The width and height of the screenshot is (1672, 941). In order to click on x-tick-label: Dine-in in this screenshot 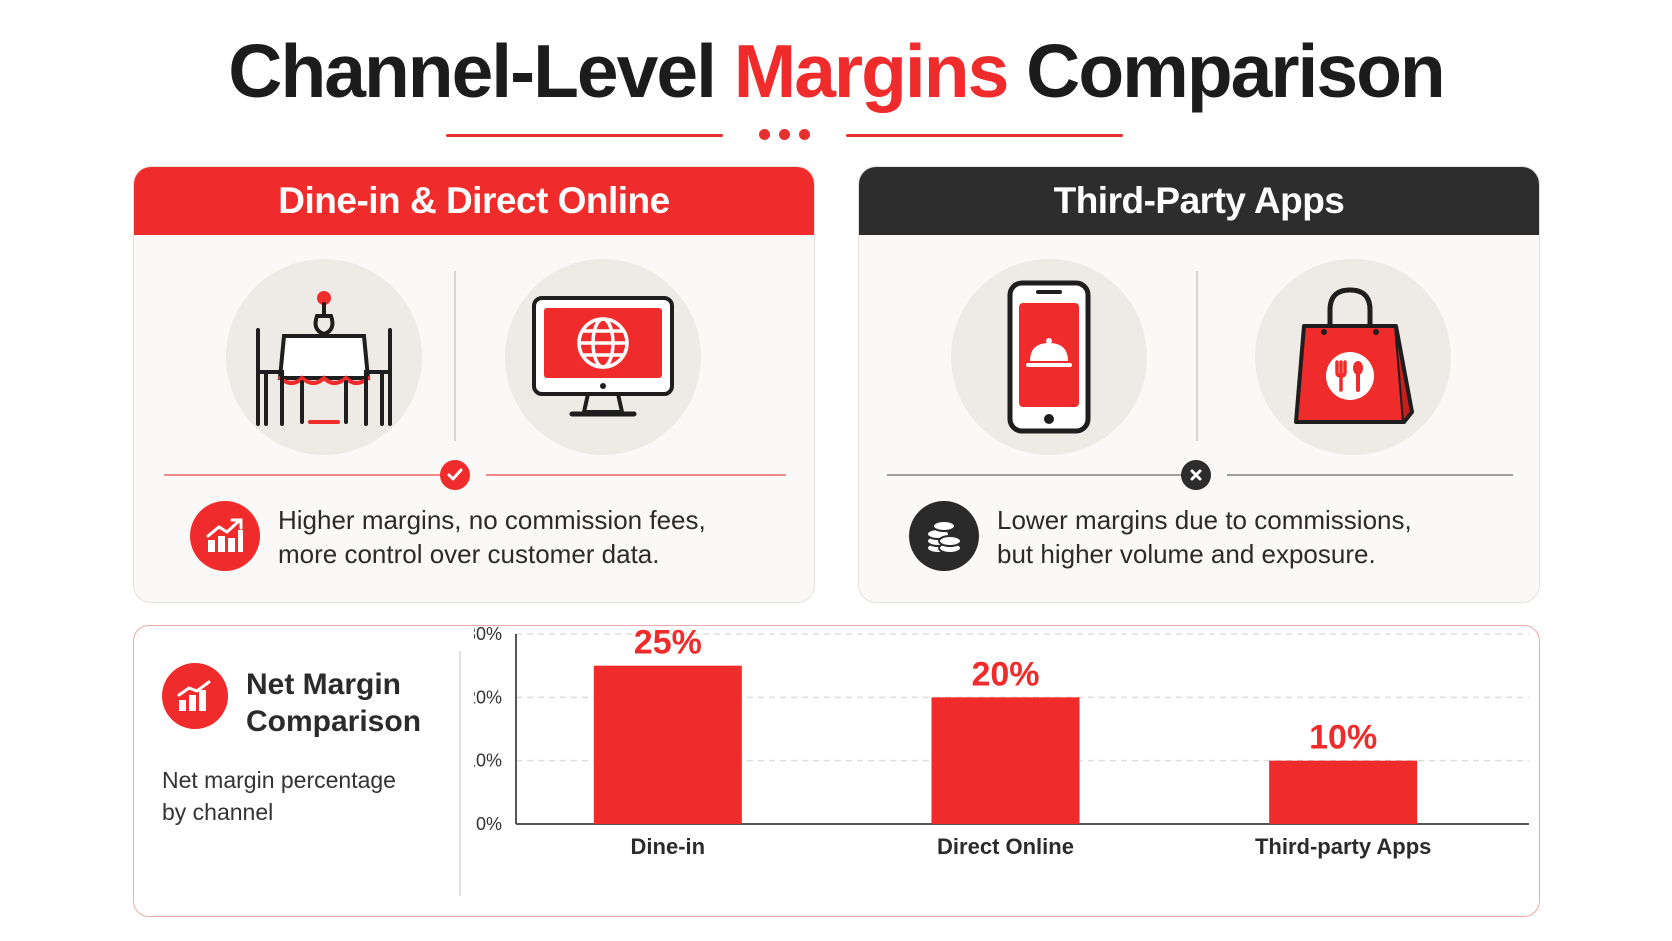, I will do `click(668, 846)`.